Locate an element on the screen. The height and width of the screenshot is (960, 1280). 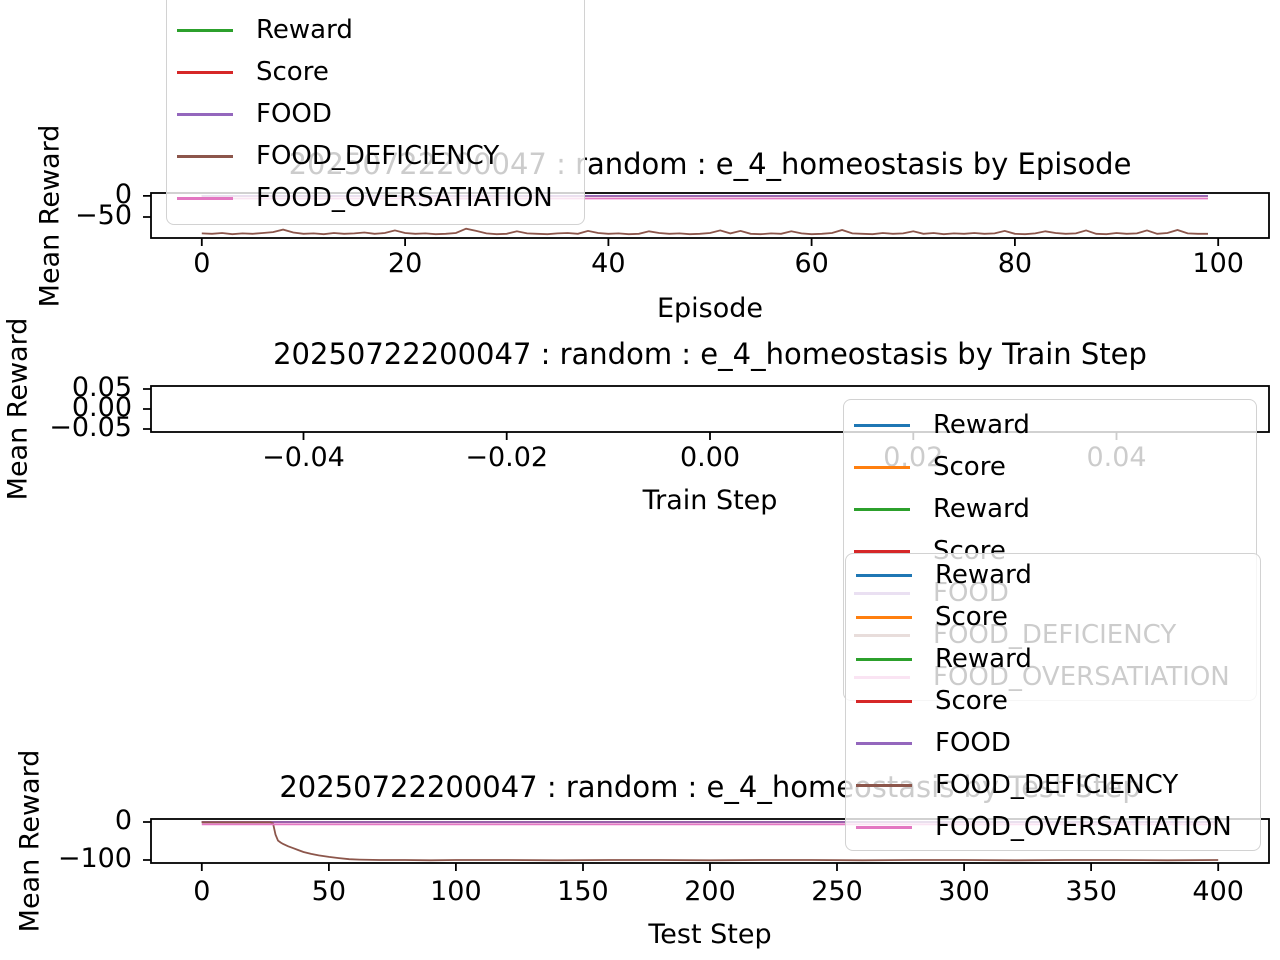
legend-teststep-row: FOOD is located at coordinates (1053, 743).